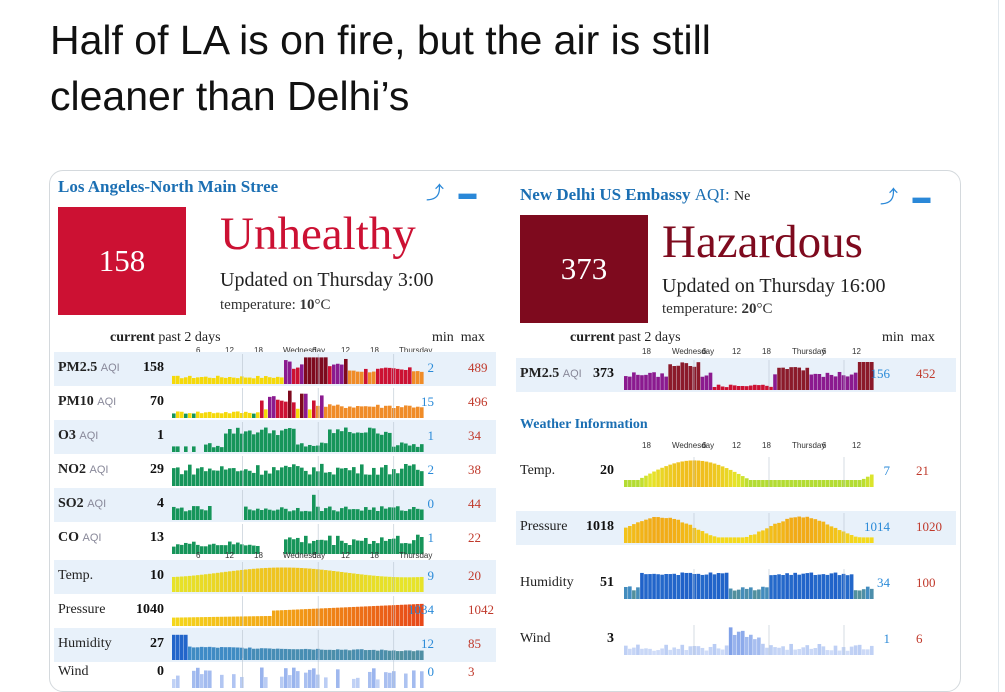 The image size is (1005, 692). I want to click on delhi-row-pressure: Pressure 1018 1014 1020, so click(736, 528).